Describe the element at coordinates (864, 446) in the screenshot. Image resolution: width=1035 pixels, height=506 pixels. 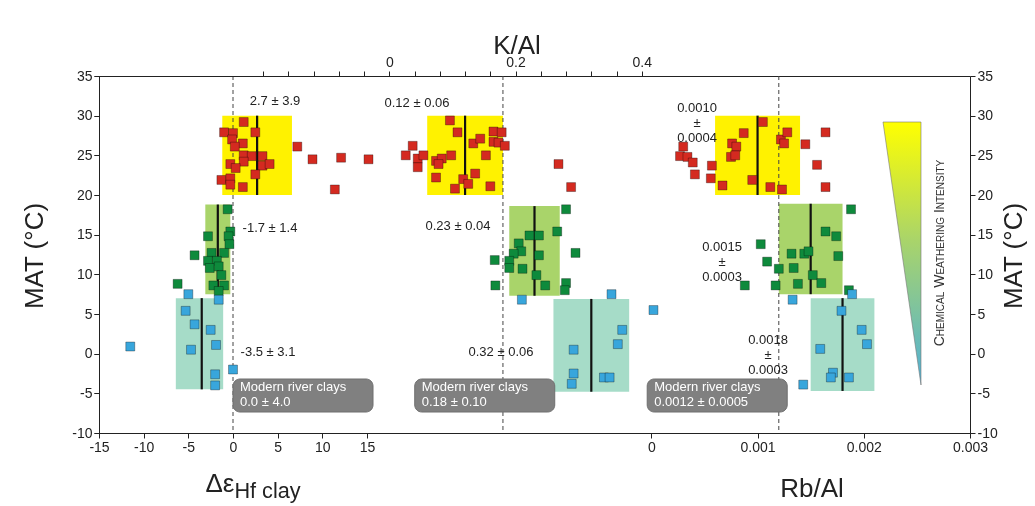
I see `x-tick-label: 0.002` at that location.